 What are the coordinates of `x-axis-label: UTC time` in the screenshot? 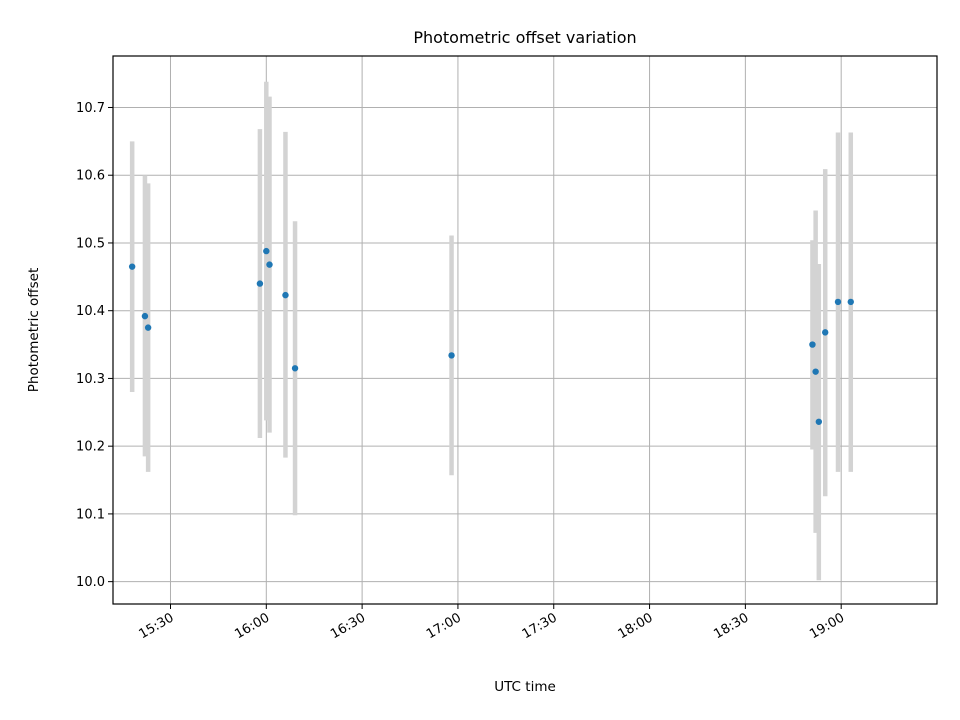 It's located at (525, 687).